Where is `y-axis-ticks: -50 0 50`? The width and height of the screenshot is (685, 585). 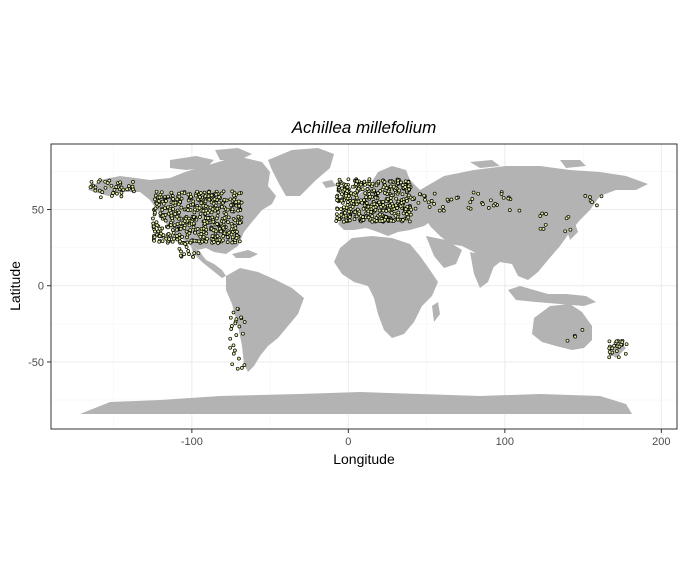 y-axis-ticks: -50 0 50 is located at coordinates (39, 287).